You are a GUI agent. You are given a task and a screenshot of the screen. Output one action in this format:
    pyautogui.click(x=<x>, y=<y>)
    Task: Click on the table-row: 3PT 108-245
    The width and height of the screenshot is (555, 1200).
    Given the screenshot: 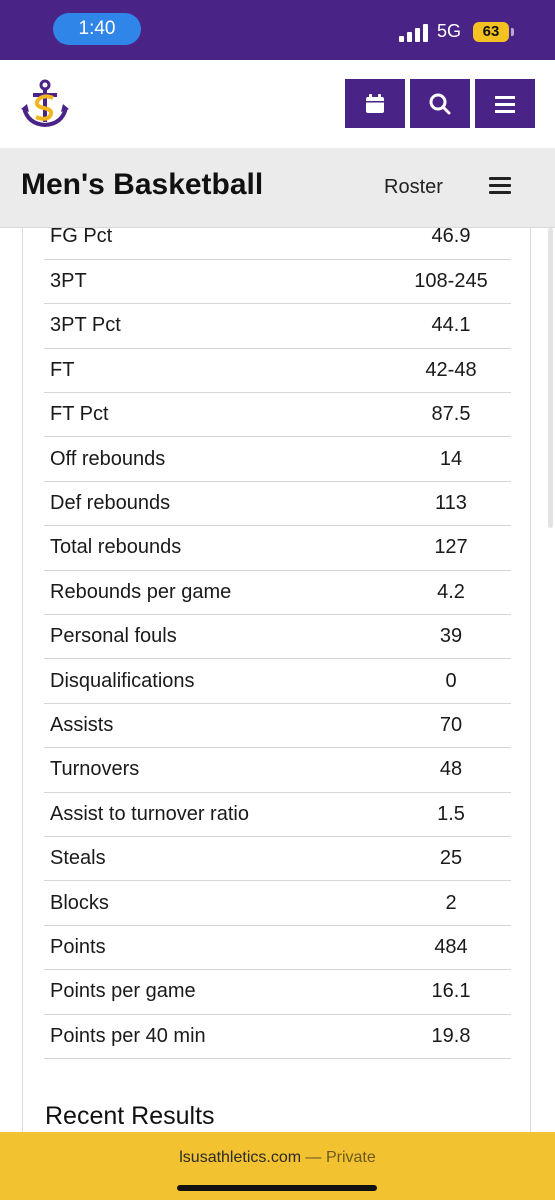 What is the action you would take?
    pyautogui.click(x=277, y=282)
    